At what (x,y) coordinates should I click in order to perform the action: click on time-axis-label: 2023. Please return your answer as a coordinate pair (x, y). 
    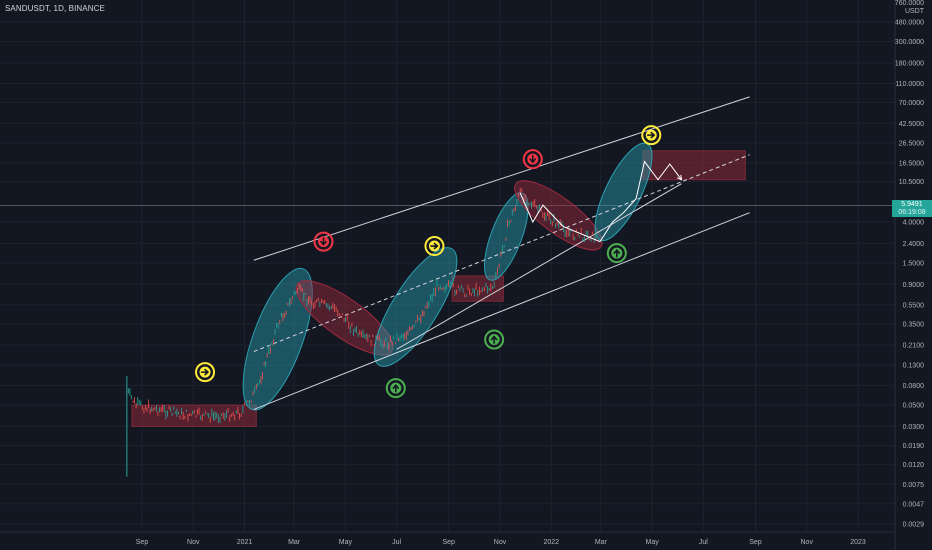
    Looking at the image, I should click on (858, 542).